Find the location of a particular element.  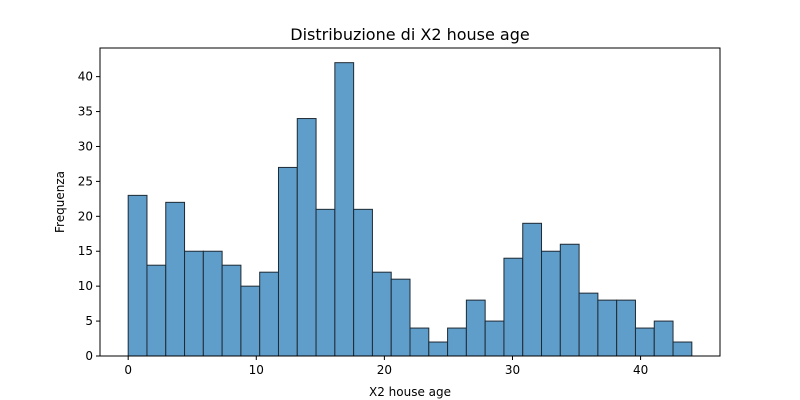

x-axis-ticks: 0 10 20 30 40 is located at coordinates (386, 366).